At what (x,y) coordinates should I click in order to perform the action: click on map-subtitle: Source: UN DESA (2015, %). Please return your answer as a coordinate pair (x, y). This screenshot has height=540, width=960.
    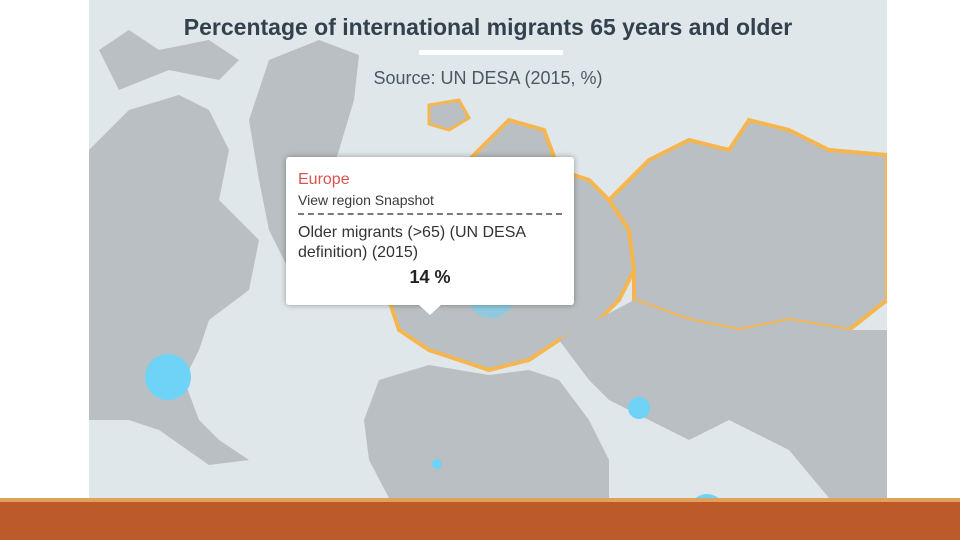
    Looking at the image, I should click on (488, 78).